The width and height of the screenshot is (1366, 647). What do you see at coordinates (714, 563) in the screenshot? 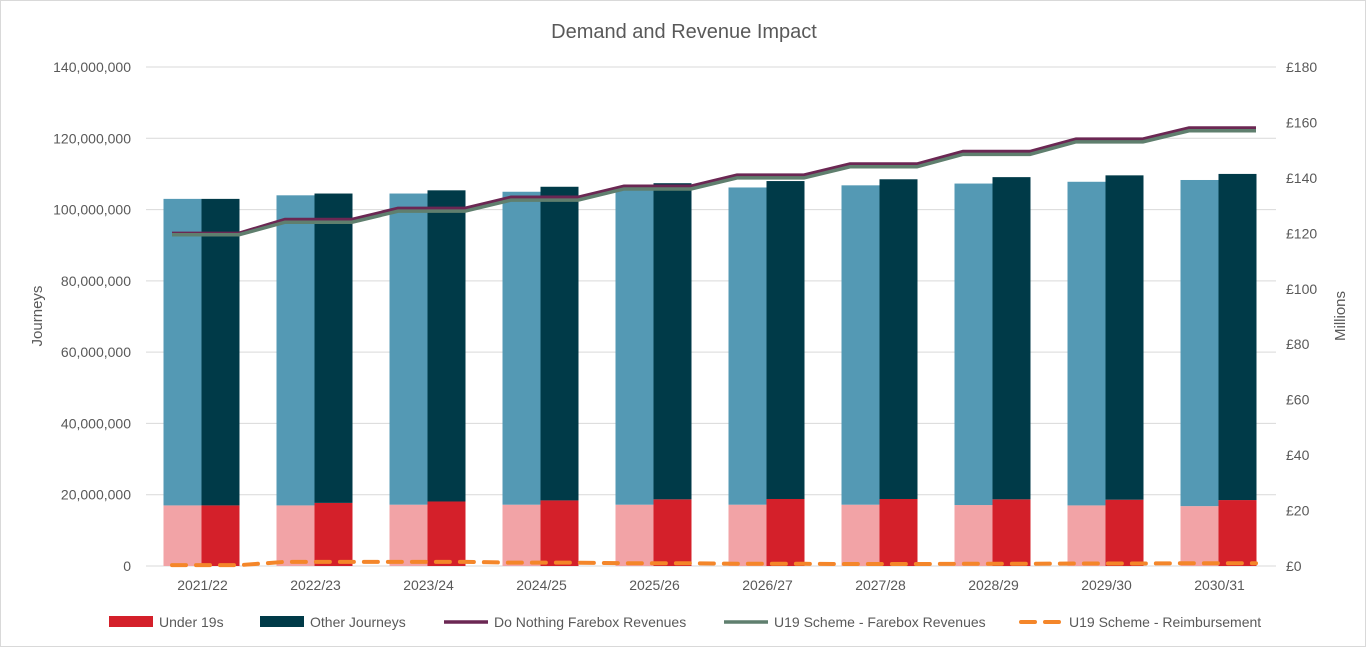
I see `series-line-u19-scheme-reimbursement` at bounding box center [714, 563].